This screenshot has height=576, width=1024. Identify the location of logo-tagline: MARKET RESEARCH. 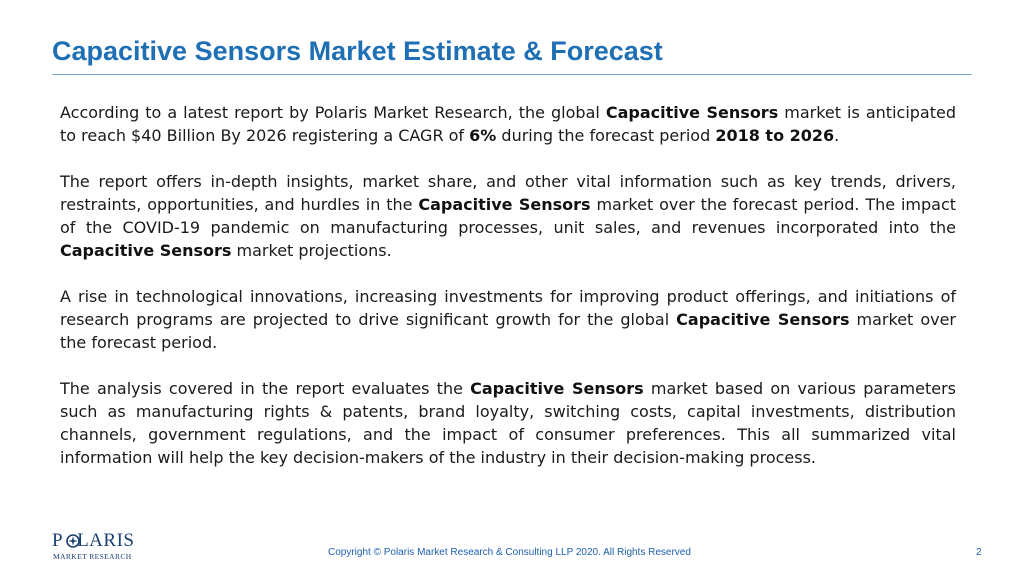
(92, 556).